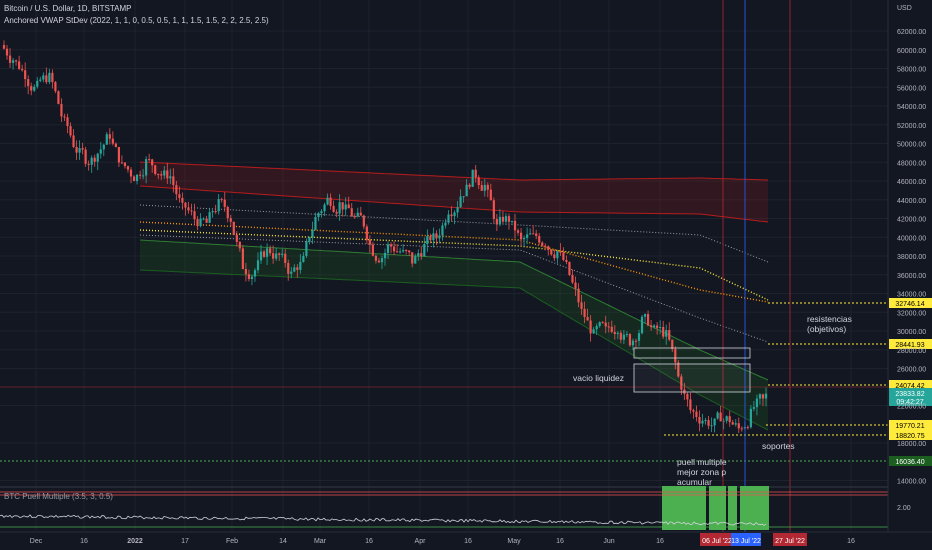  Describe the element at coordinates (185, 541) in the screenshot. I see `time-tick-label: 17` at that location.